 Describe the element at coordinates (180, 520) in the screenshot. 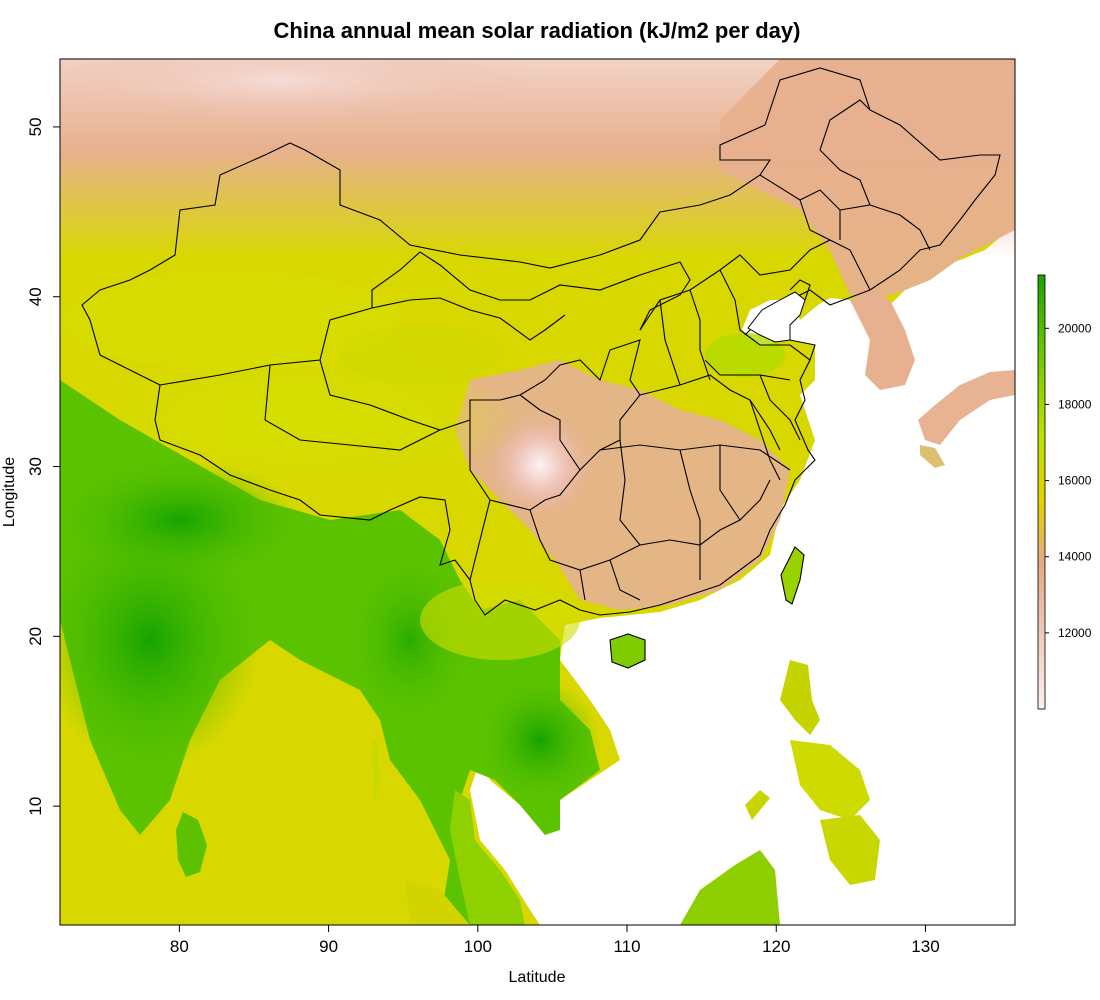

I see `ganges-deep-green` at that location.